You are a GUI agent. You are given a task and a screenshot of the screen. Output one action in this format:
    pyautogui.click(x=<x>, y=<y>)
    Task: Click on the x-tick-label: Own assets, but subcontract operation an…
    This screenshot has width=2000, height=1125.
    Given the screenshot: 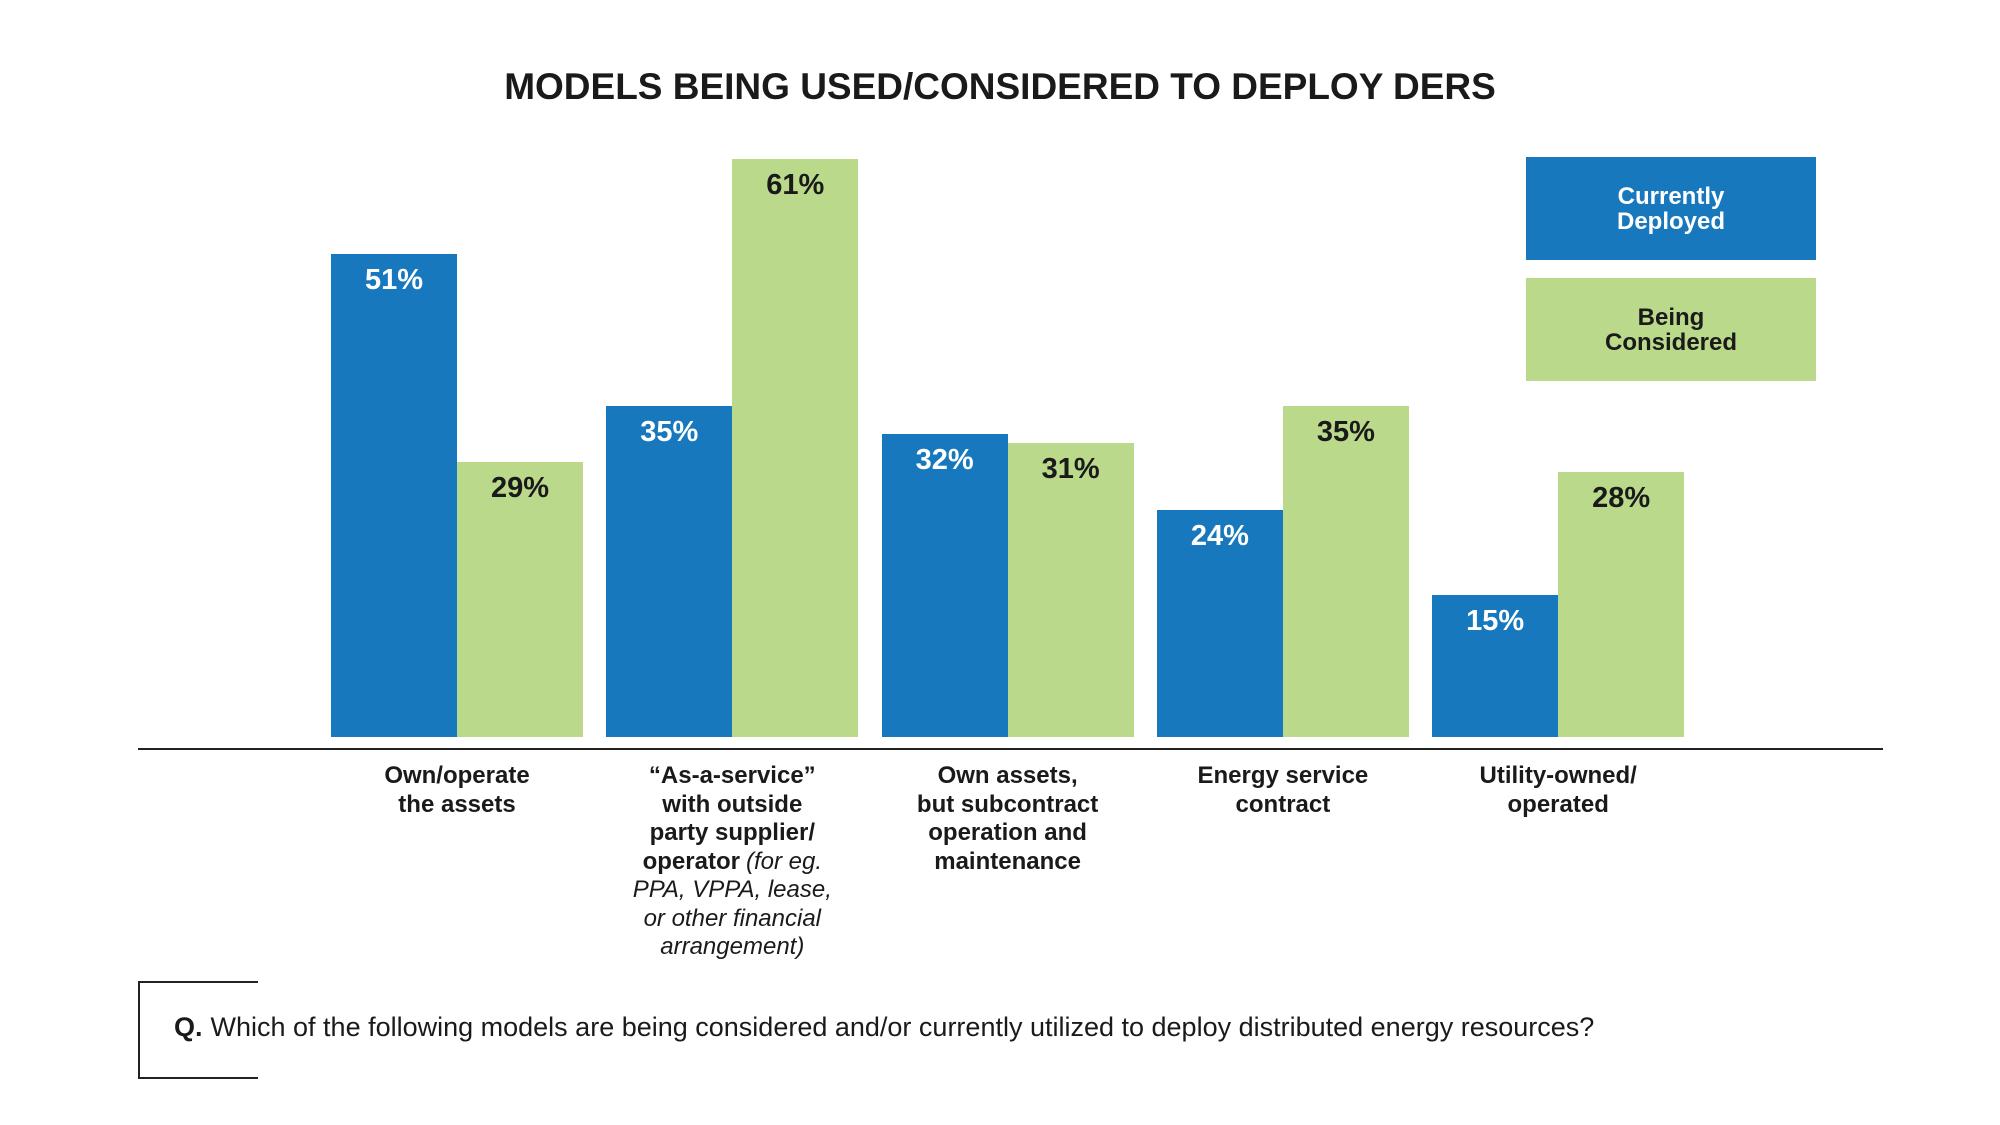 What is the action you would take?
    pyautogui.click(x=1008, y=819)
    